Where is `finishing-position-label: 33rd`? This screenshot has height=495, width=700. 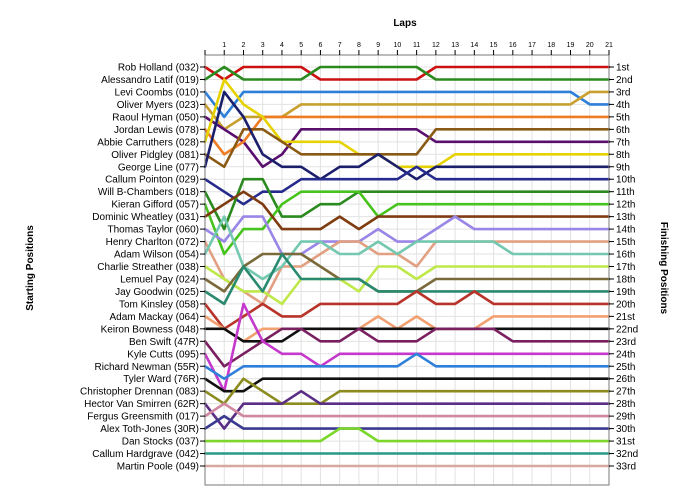 finishing-position-label: 33rd is located at coordinates (626, 467).